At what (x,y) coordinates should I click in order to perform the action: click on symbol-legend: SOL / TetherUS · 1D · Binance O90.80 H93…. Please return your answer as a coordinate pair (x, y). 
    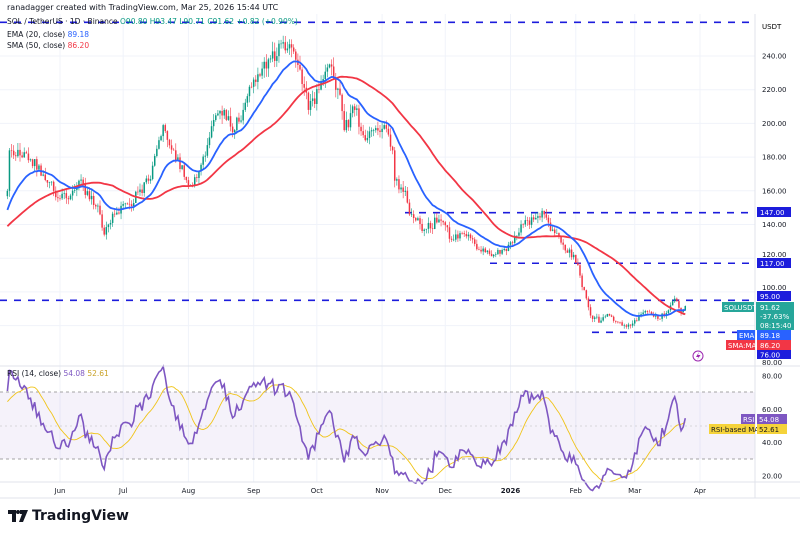
    Looking at the image, I should click on (152, 21).